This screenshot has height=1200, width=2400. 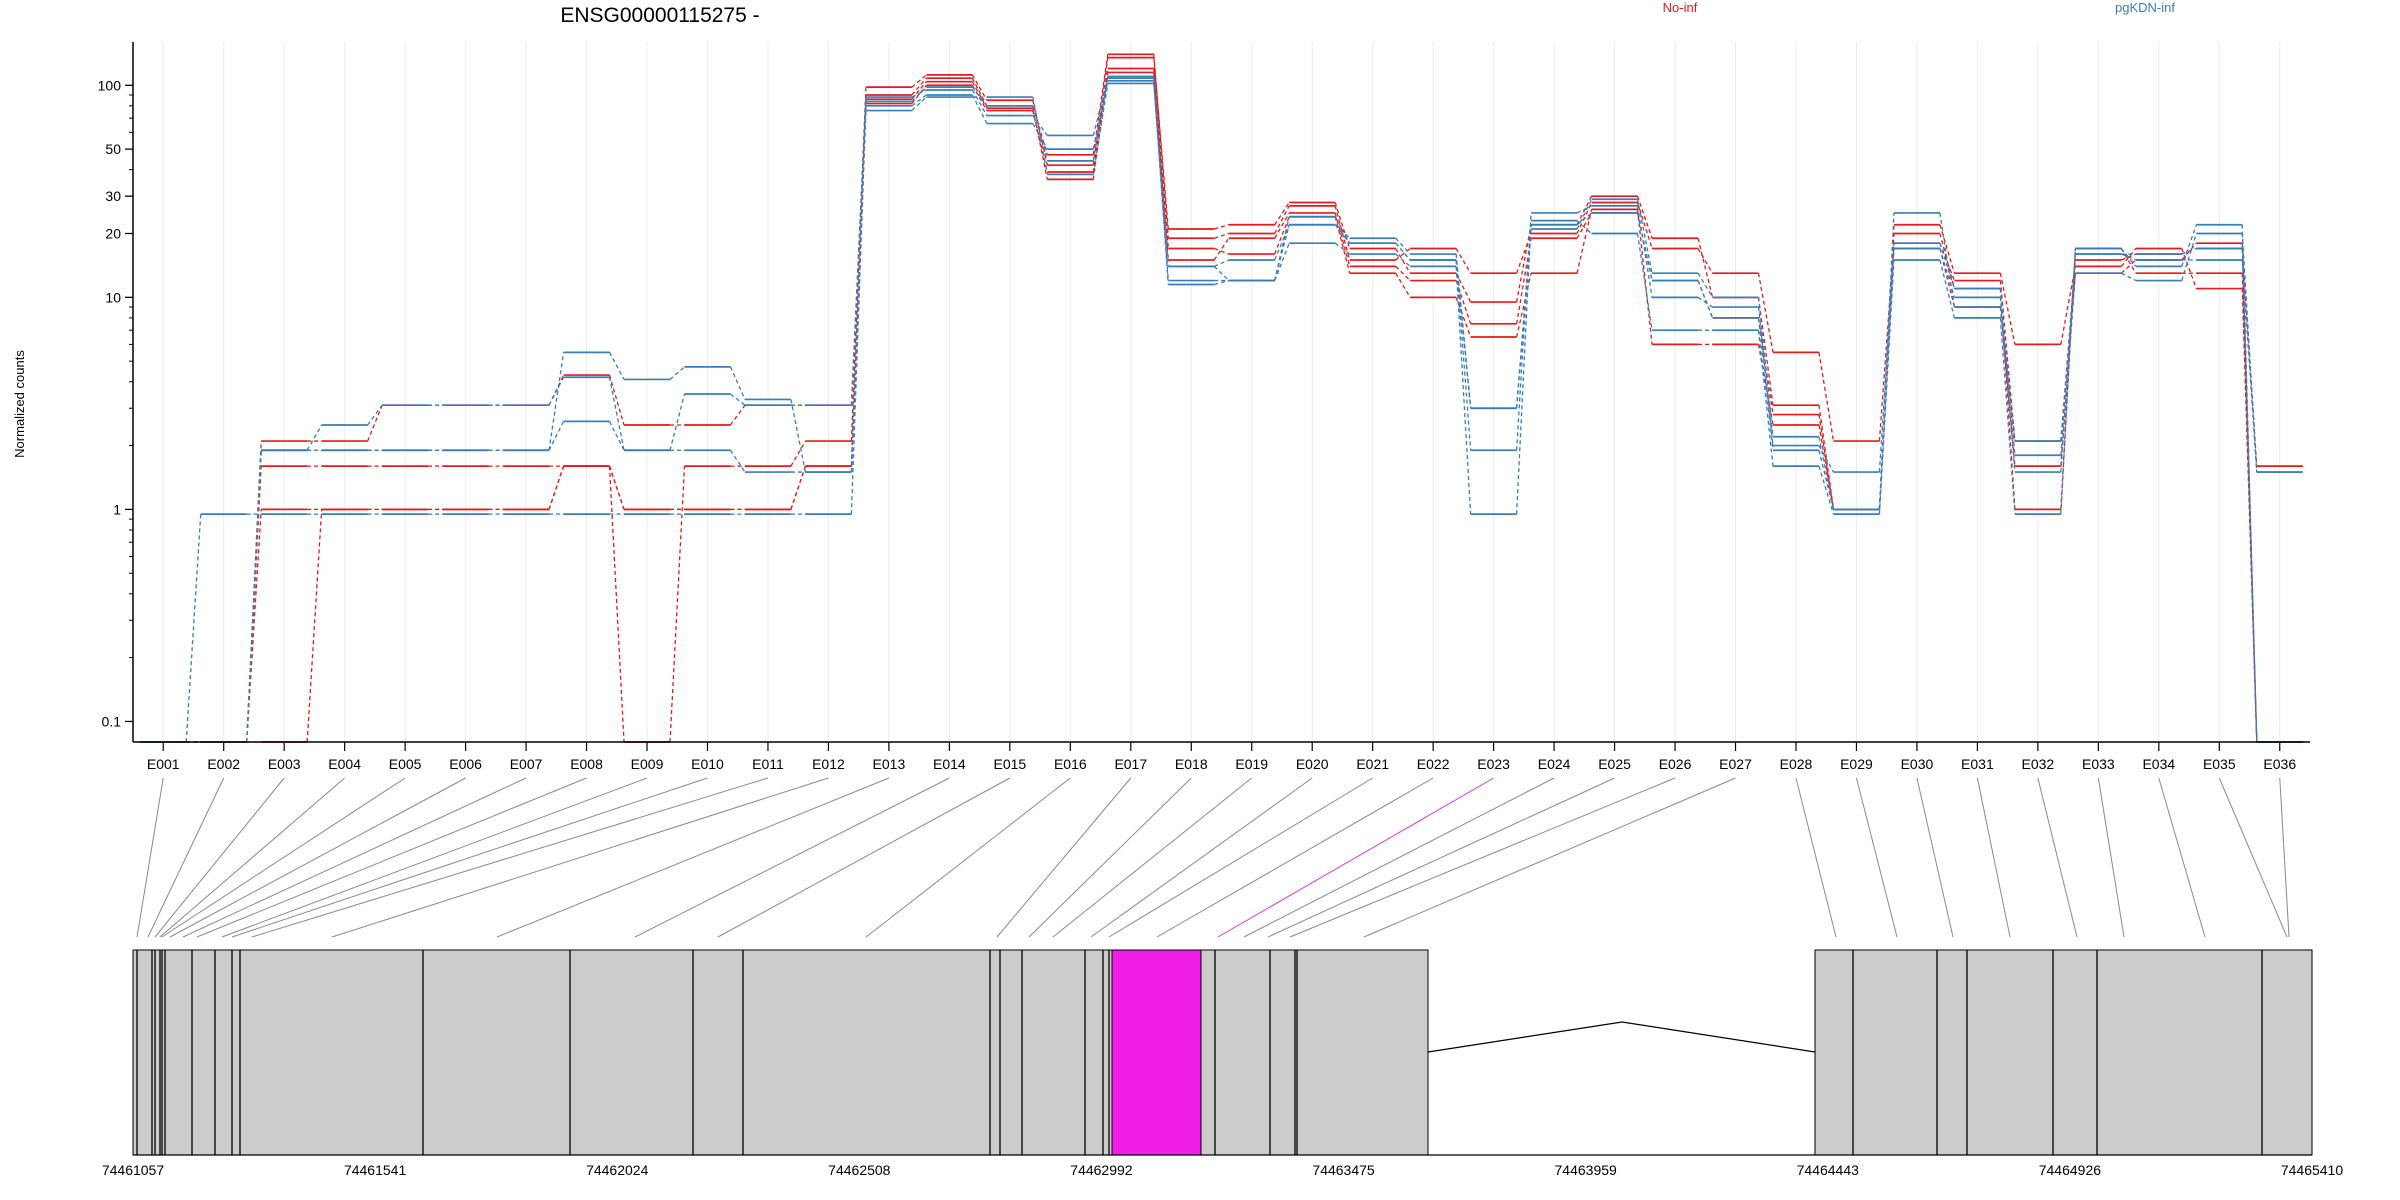 I want to click on x-tick-label: E031, so click(x=1977, y=764).